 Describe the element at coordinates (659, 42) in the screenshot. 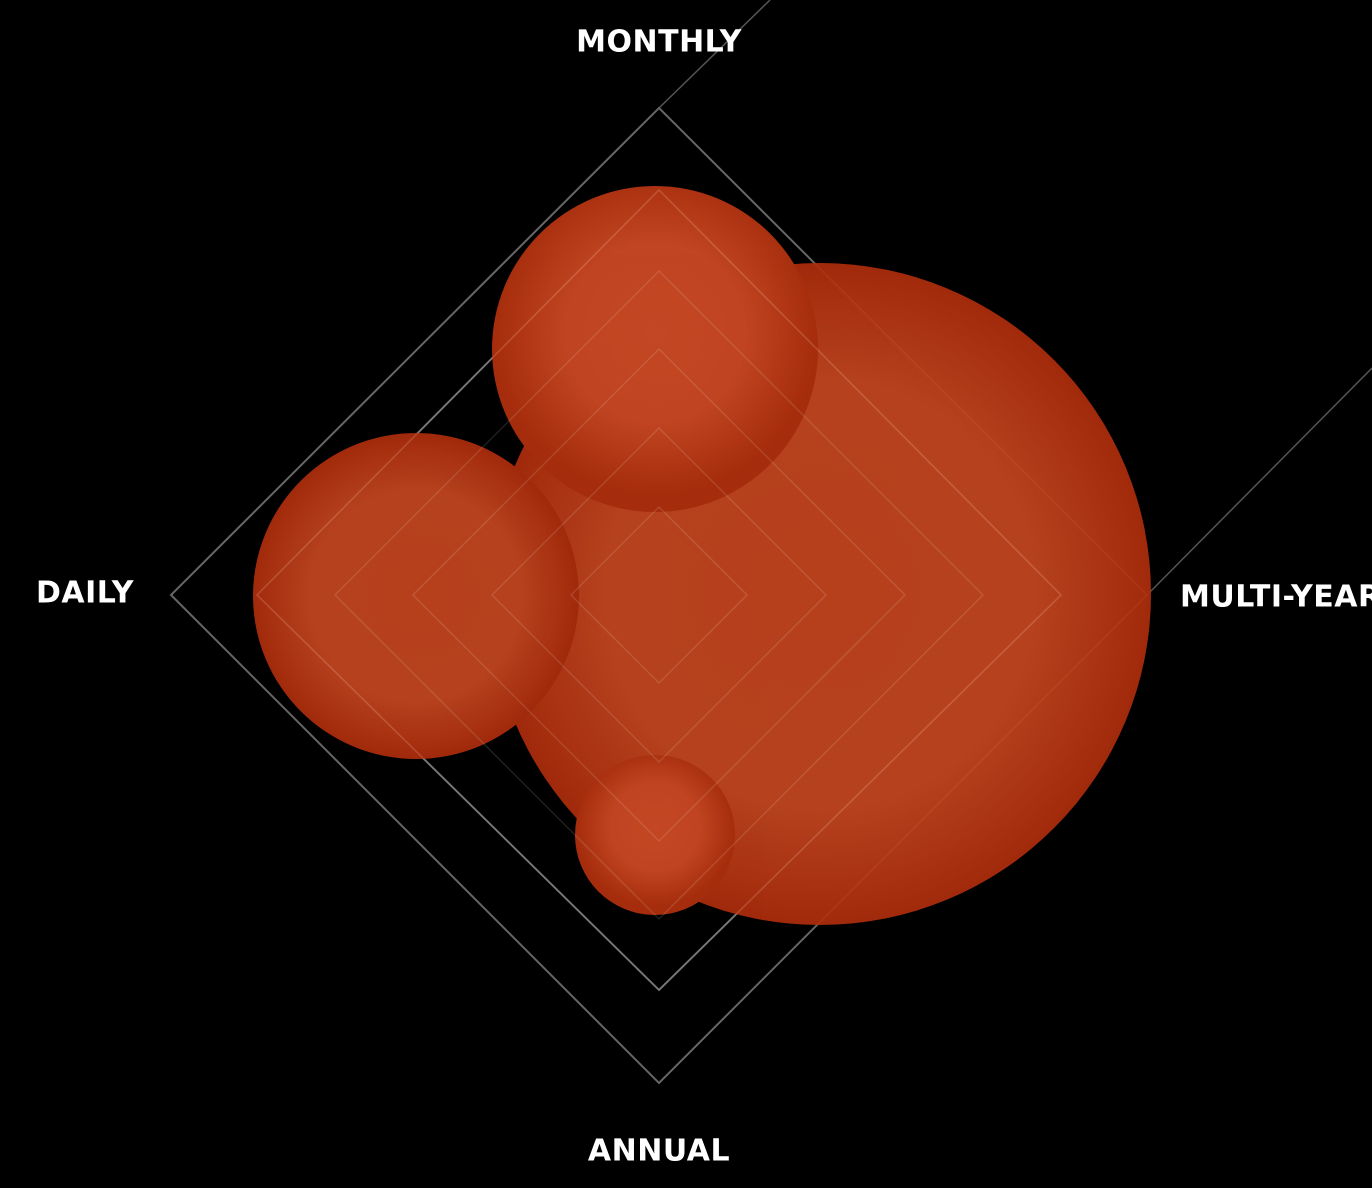

I see `axis-label: MONTHLY` at that location.